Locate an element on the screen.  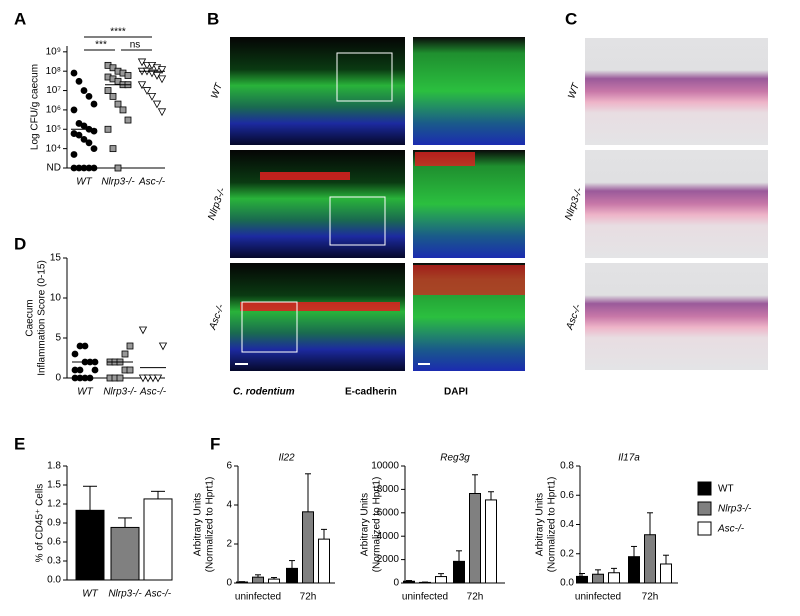
panel-letter: C is located at coordinates (571, 18).